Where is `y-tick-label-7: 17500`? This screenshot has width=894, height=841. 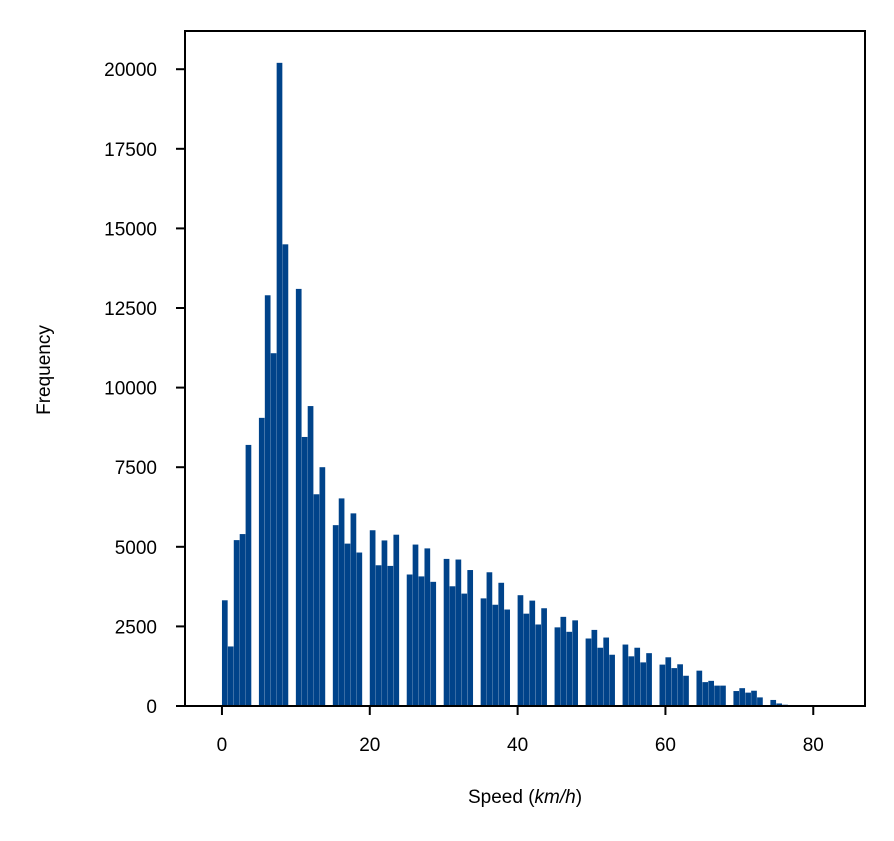 y-tick-label-7: 17500 is located at coordinates (130, 150).